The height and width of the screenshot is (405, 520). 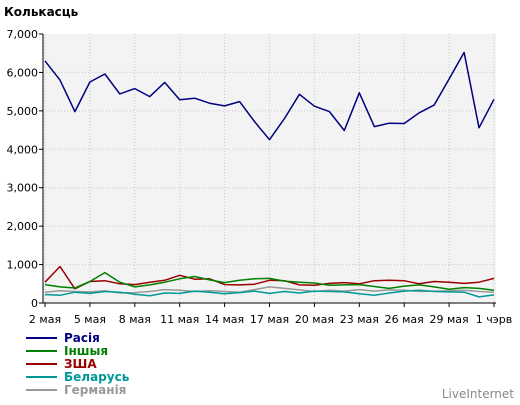 I want to click on legend-label: ЗША, so click(x=80, y=364).